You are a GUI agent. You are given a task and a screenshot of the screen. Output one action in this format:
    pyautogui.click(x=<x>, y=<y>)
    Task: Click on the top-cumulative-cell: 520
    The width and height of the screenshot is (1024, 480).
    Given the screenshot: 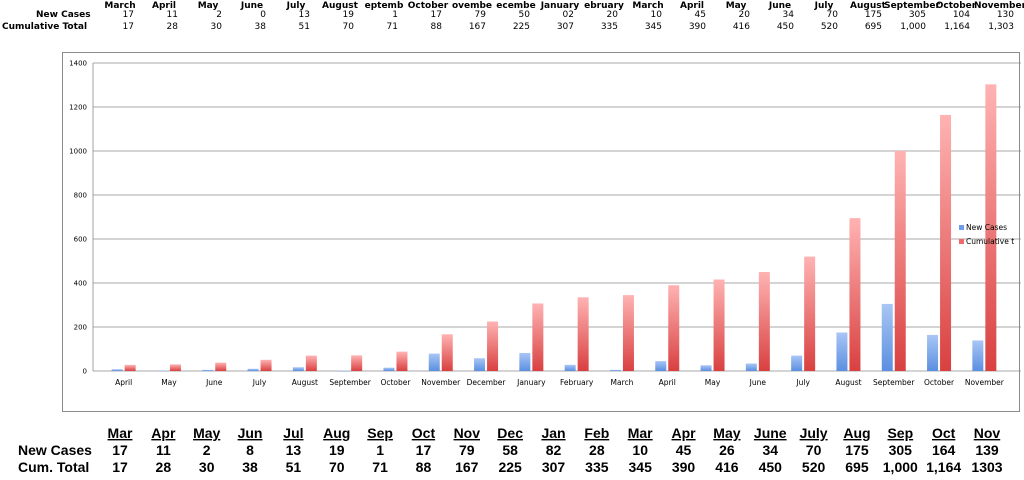 What is the action you would take?
    pyautogui.click(x=829, y=27)
    